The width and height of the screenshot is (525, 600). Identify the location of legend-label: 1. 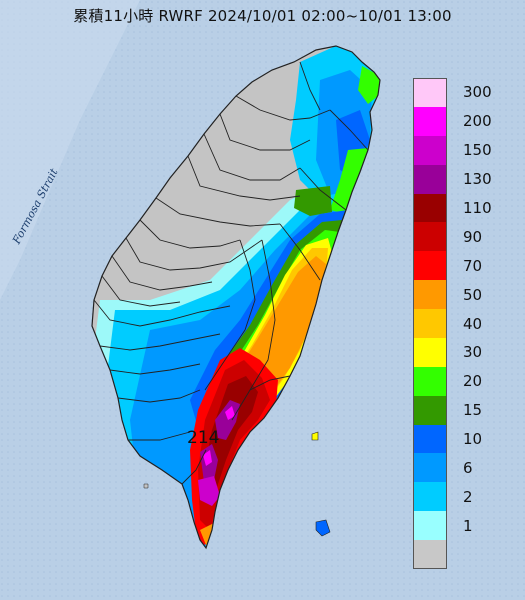
(468, 525).